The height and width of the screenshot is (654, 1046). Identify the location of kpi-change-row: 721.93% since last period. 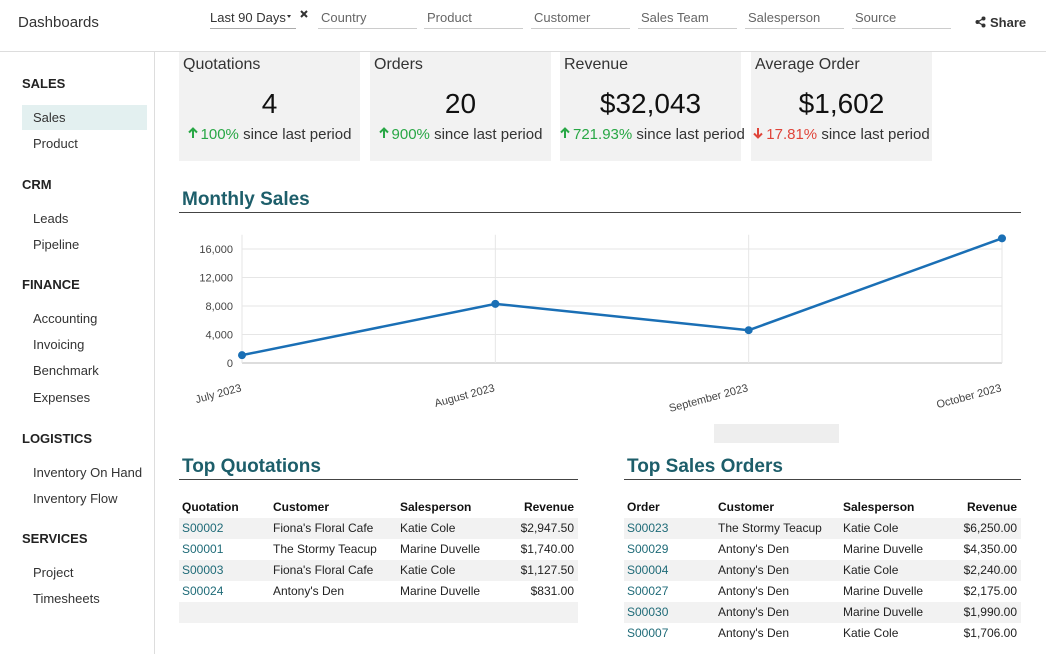
(650, 134).